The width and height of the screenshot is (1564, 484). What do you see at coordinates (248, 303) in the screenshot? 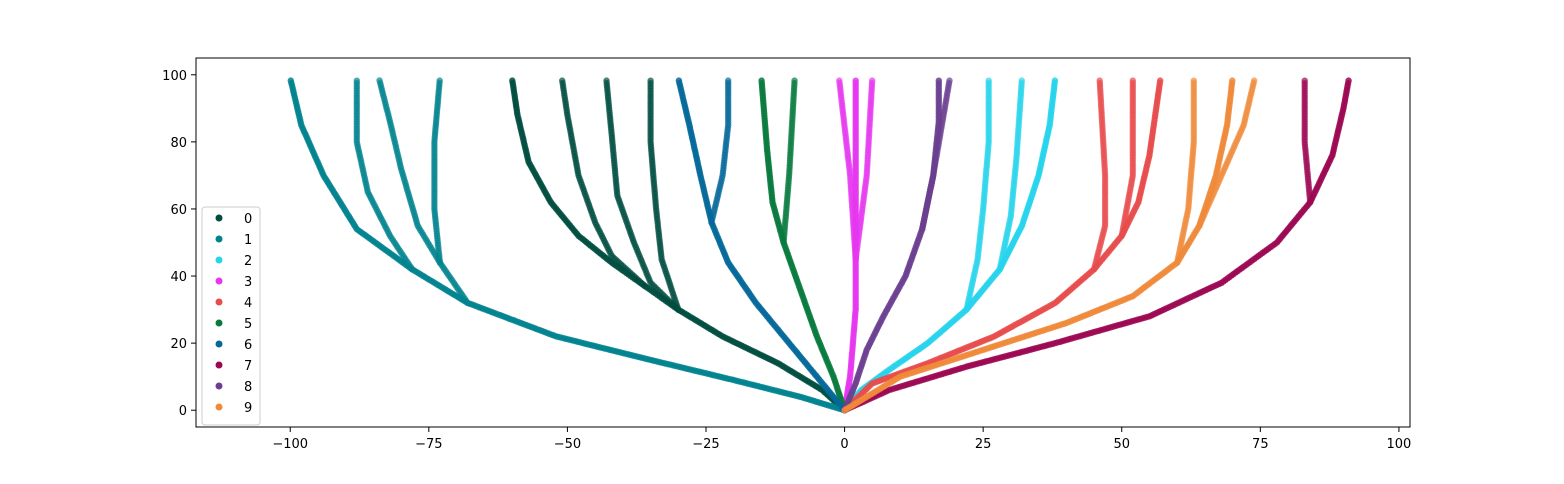
I see `legend-label: 4` at bounding box center [248, 303].